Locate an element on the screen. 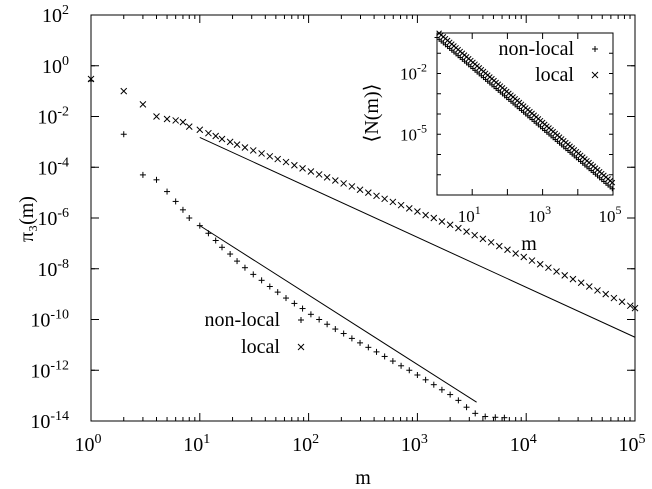  inset-y-tick-label-base: 10 is located at coordinates (408, 74).